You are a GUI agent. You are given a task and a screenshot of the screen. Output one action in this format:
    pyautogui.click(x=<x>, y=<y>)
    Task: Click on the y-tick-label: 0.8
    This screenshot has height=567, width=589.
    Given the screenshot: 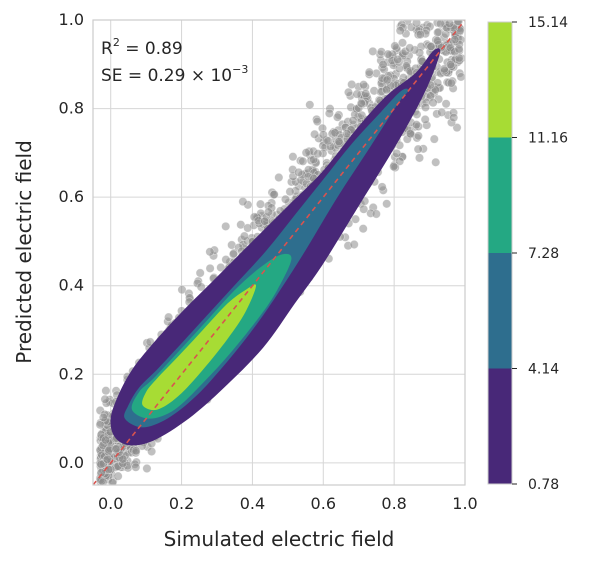 What is the action you would take?
    pyautogui.click(x=71, y=108)
    